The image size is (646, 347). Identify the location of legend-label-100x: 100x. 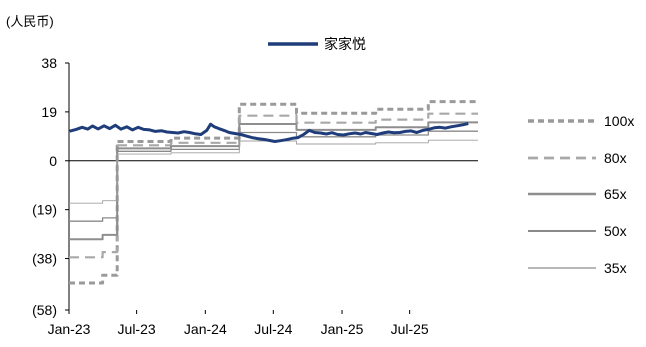
(619, 121).